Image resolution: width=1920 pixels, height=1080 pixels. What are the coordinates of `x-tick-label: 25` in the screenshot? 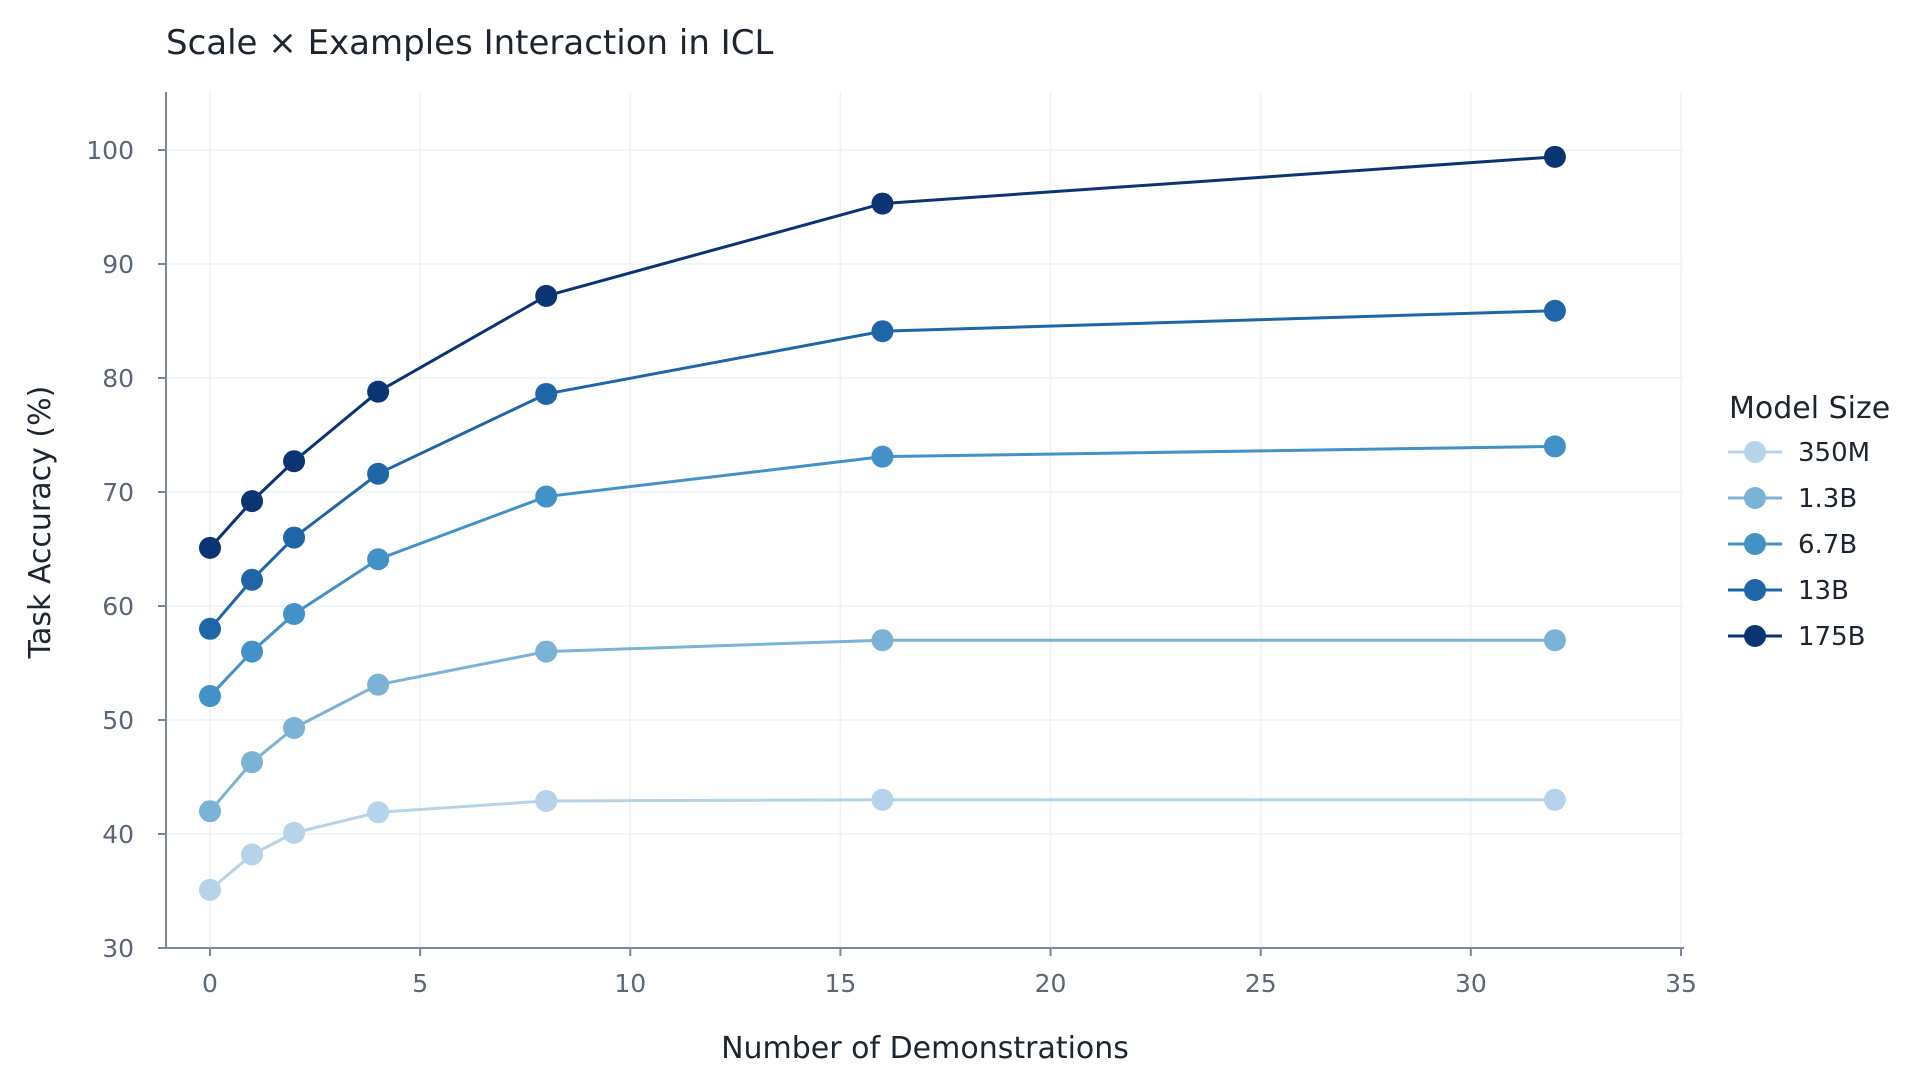 It's located at (1261, 983).